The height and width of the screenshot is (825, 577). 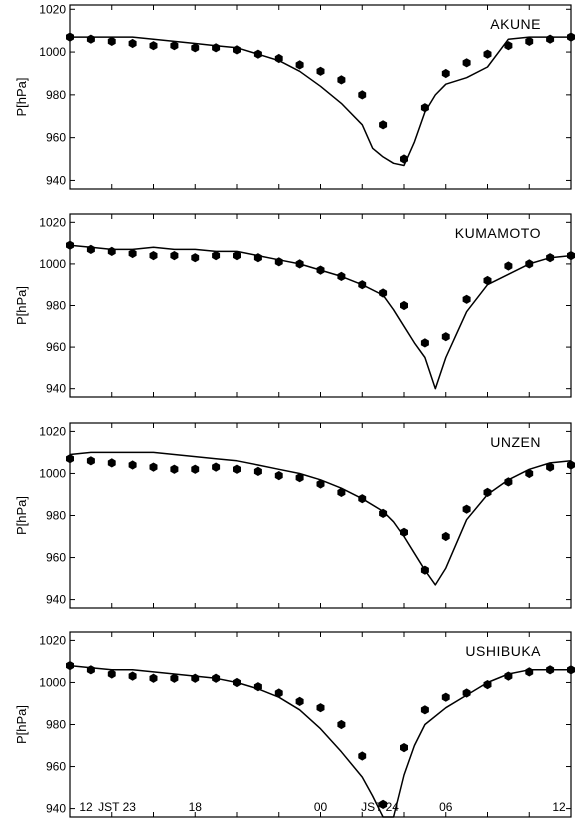 What do you see at coordinates (117, 807) in the screenshot?
I see `date-annotation: JST 23` at bounding box center [117, 807].